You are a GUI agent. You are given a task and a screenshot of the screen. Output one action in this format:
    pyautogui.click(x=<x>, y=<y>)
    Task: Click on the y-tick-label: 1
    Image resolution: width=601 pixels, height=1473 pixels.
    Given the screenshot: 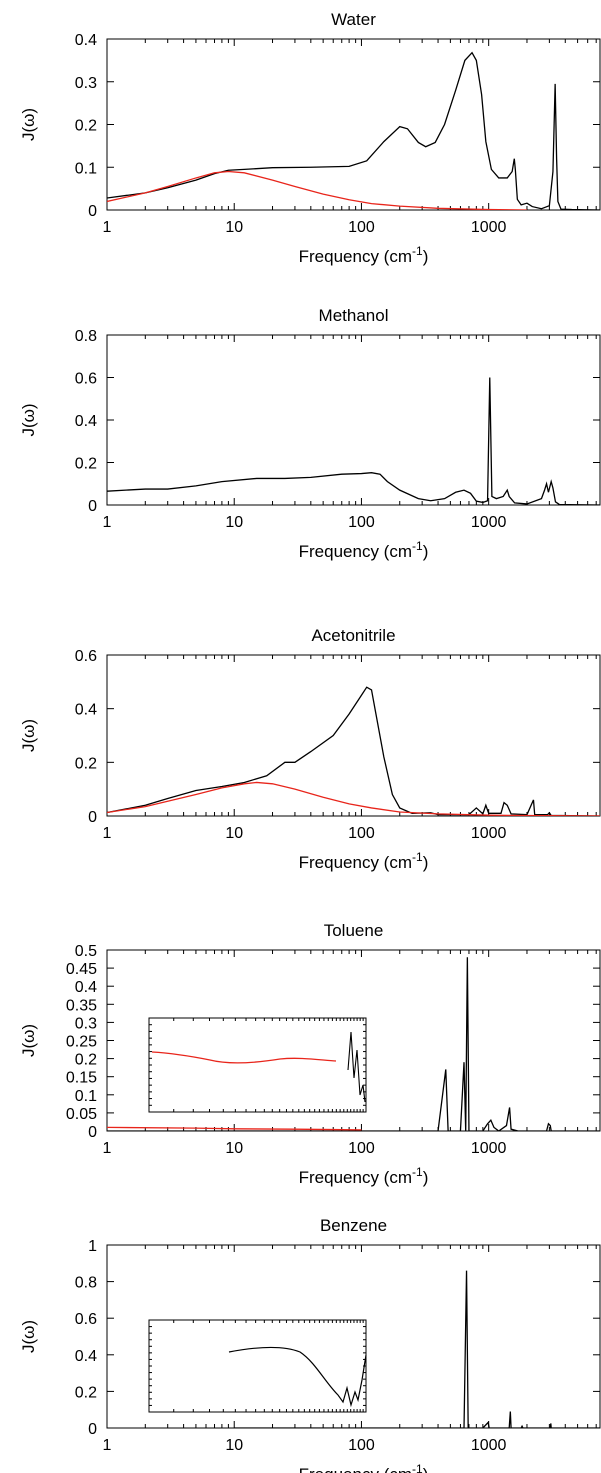 What is the action you would take?
    pyautogui.click(x=92, y=1246)
    